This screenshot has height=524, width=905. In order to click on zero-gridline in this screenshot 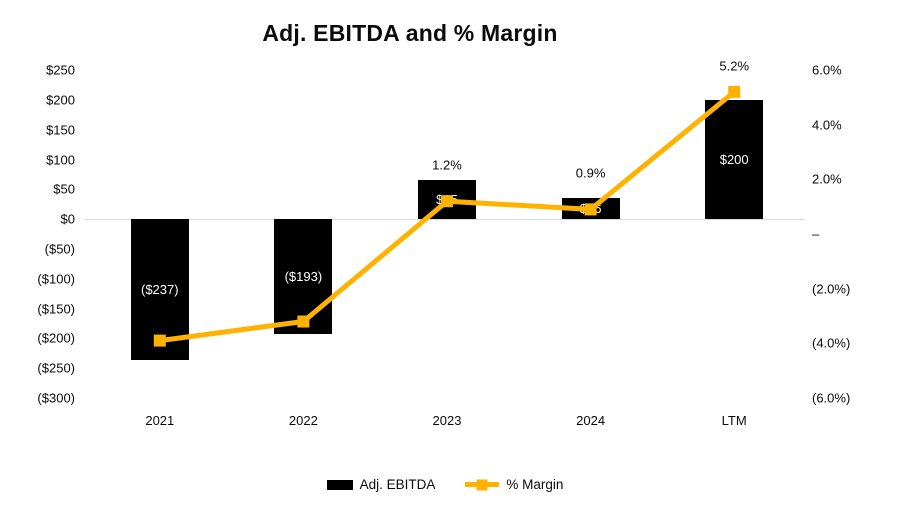, I will do `click(445, 220)`.